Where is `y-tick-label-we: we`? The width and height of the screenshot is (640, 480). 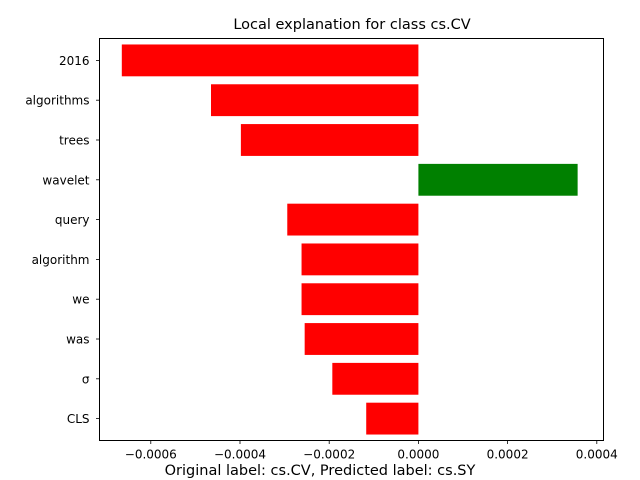
y-tick-label-we: we is located at coordinates (80, 300).